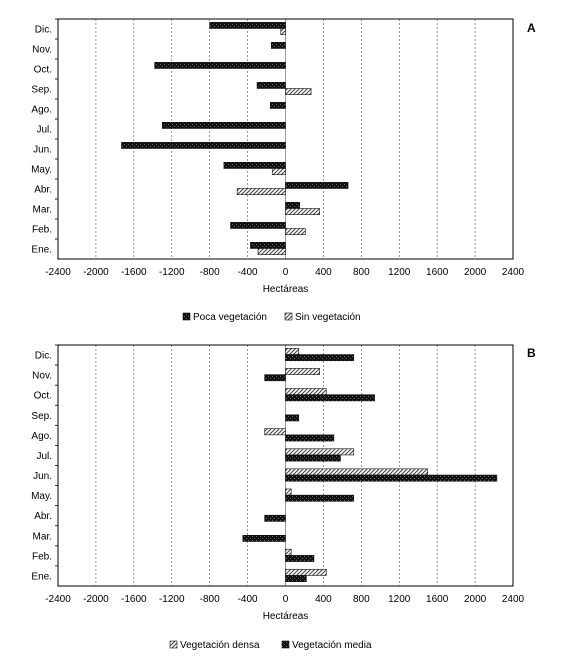 The width and height of the screenshot is (567, 663). What do you see at coordinates (531, 28) in the screenshot?
I see `panel-letter: A` at bounding box center [531, 28].